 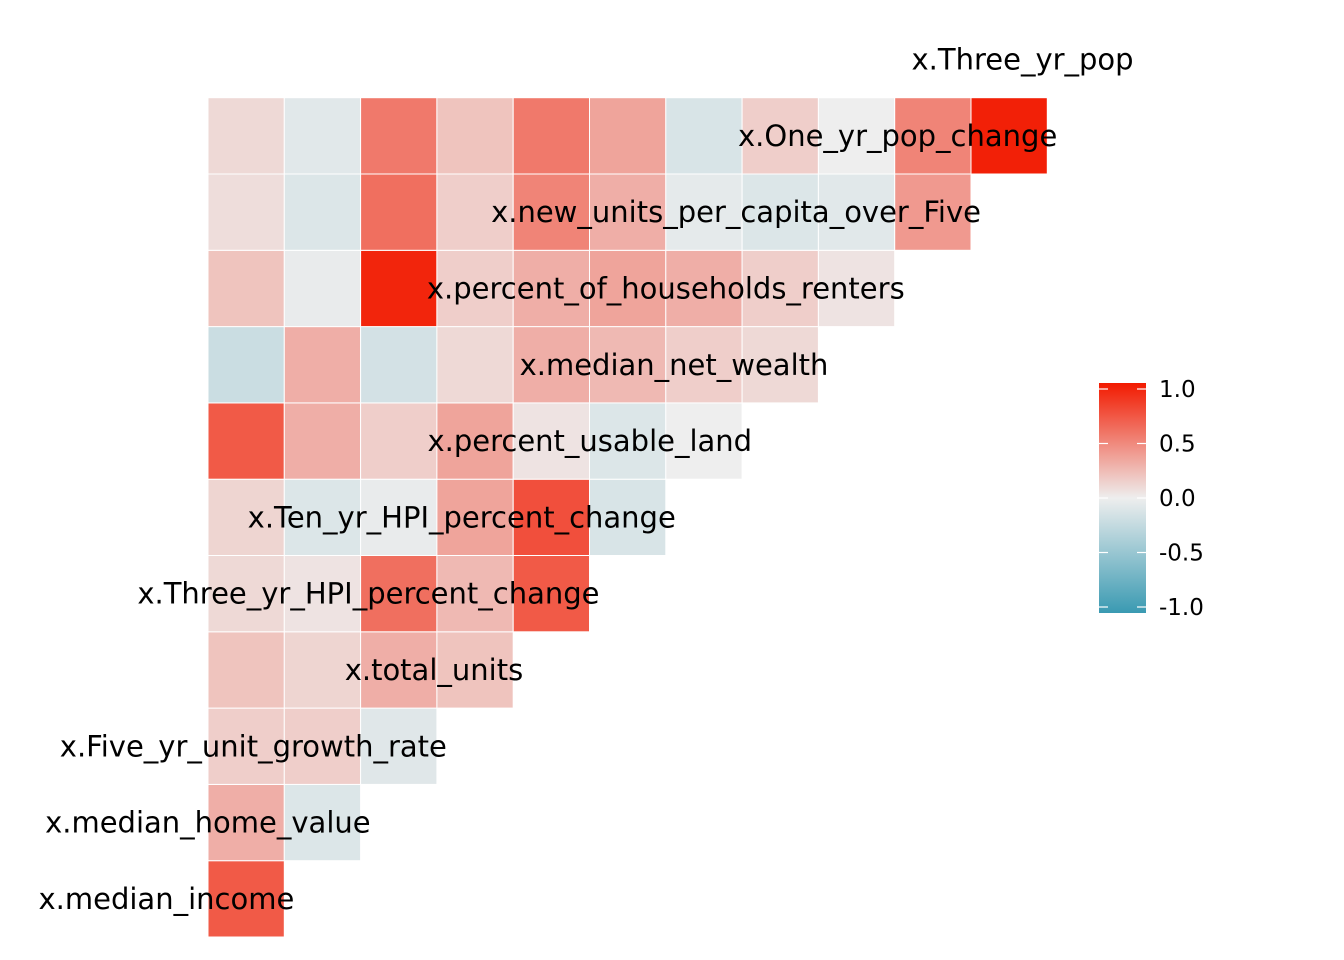 I want to click on variable-label: x.total_units, so click(x=434, y=670).